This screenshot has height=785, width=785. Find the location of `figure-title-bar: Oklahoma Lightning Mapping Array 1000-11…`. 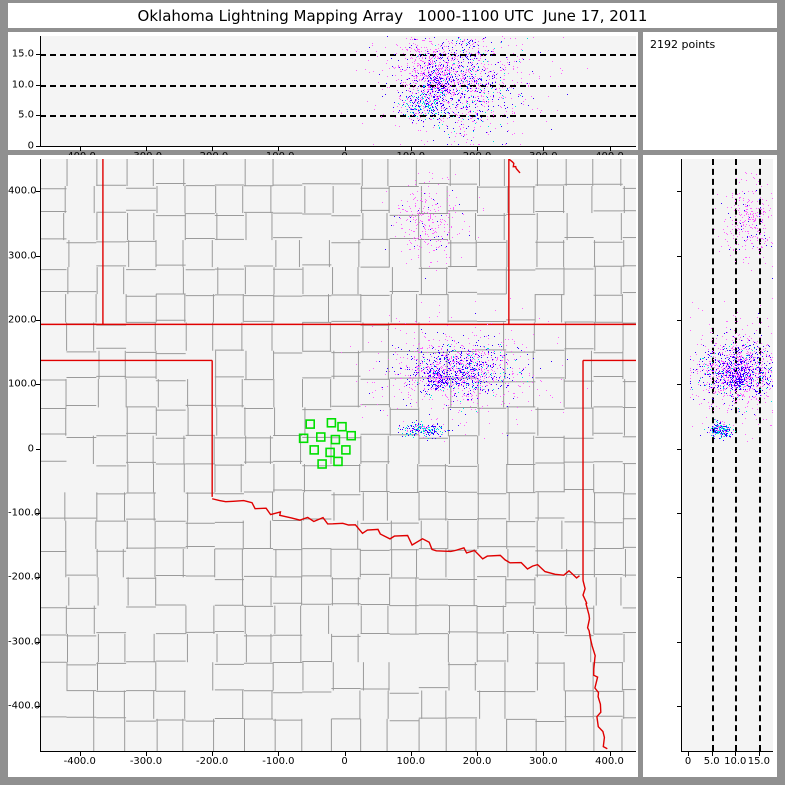

figure-title-bar: Oklahoma Lightning Mapping Array 1000-11… is located at coordinates (392, 15).